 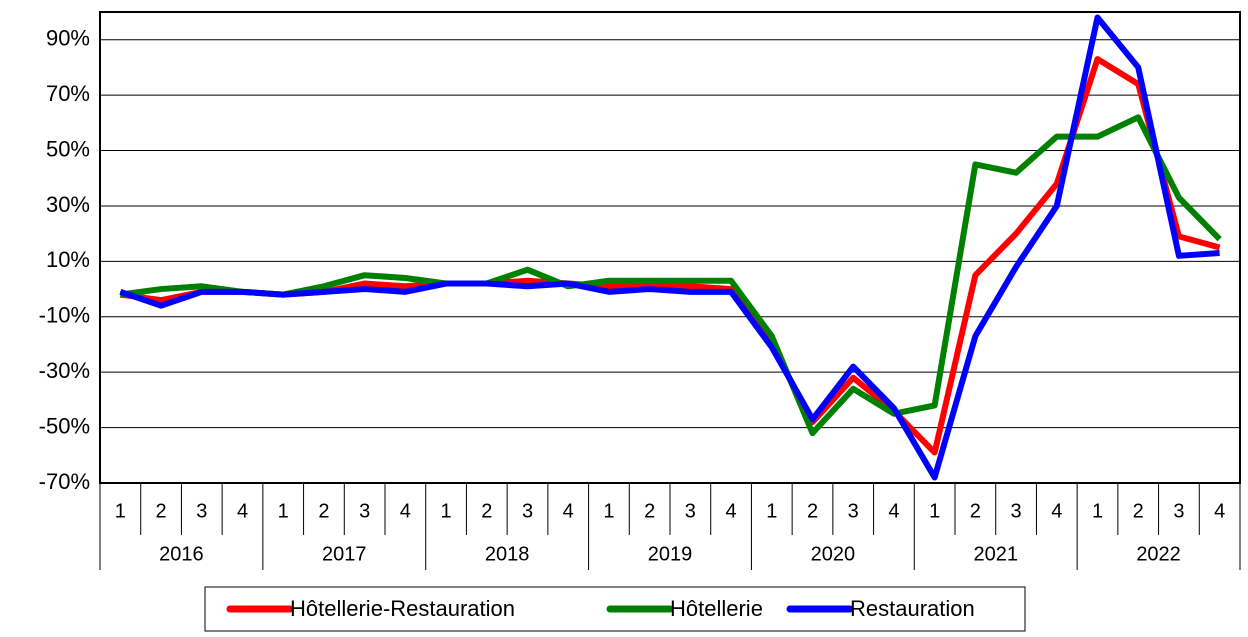 I want to click on year-label: 2019, so click(x=670, y=554).